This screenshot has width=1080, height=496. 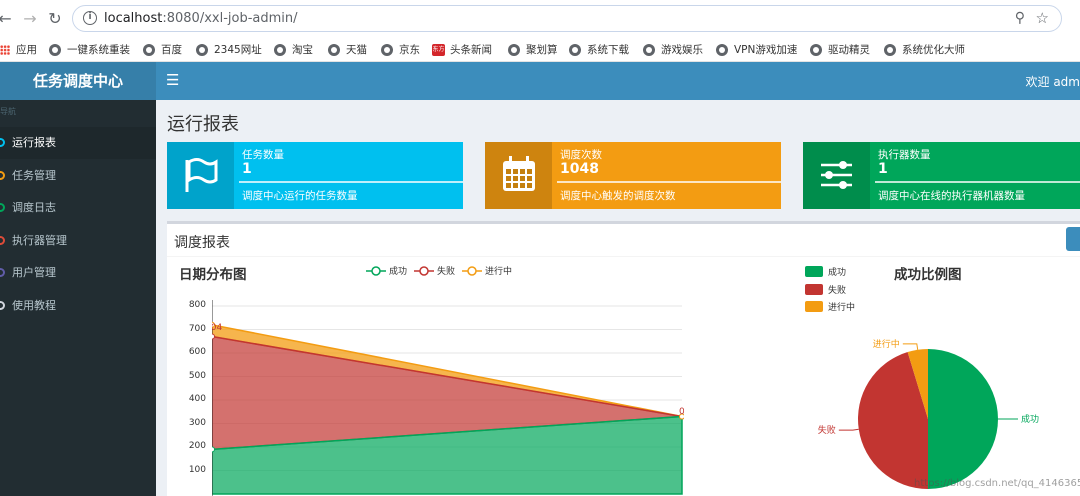 What do you see at coordinates (78, 306) in the screenshot?
I see `sidebar-item-help: 使用教程` at bounding box center [78, 306].